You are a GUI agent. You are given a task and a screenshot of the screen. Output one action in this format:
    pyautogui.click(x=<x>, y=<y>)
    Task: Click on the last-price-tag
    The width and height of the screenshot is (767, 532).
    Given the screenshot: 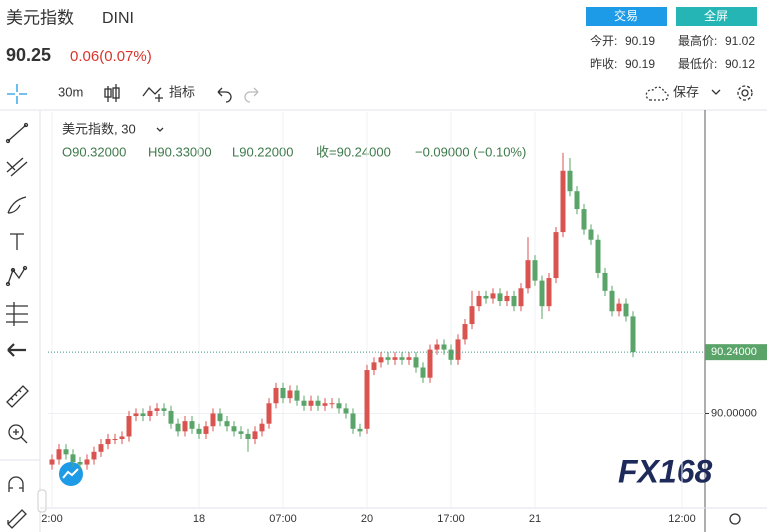 What is the action you would take?
    pyautogui.click(x=736, y=352)
    